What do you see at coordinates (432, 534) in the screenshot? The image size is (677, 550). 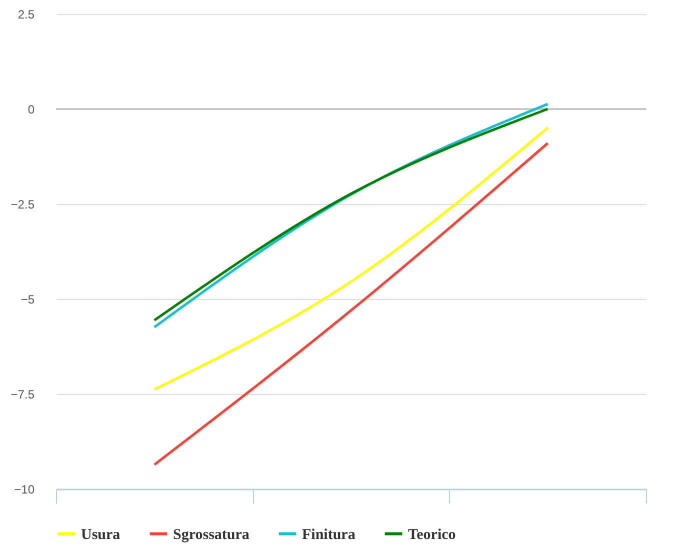 I see `legend-label: Teorico` at bounding box center [432, 534].